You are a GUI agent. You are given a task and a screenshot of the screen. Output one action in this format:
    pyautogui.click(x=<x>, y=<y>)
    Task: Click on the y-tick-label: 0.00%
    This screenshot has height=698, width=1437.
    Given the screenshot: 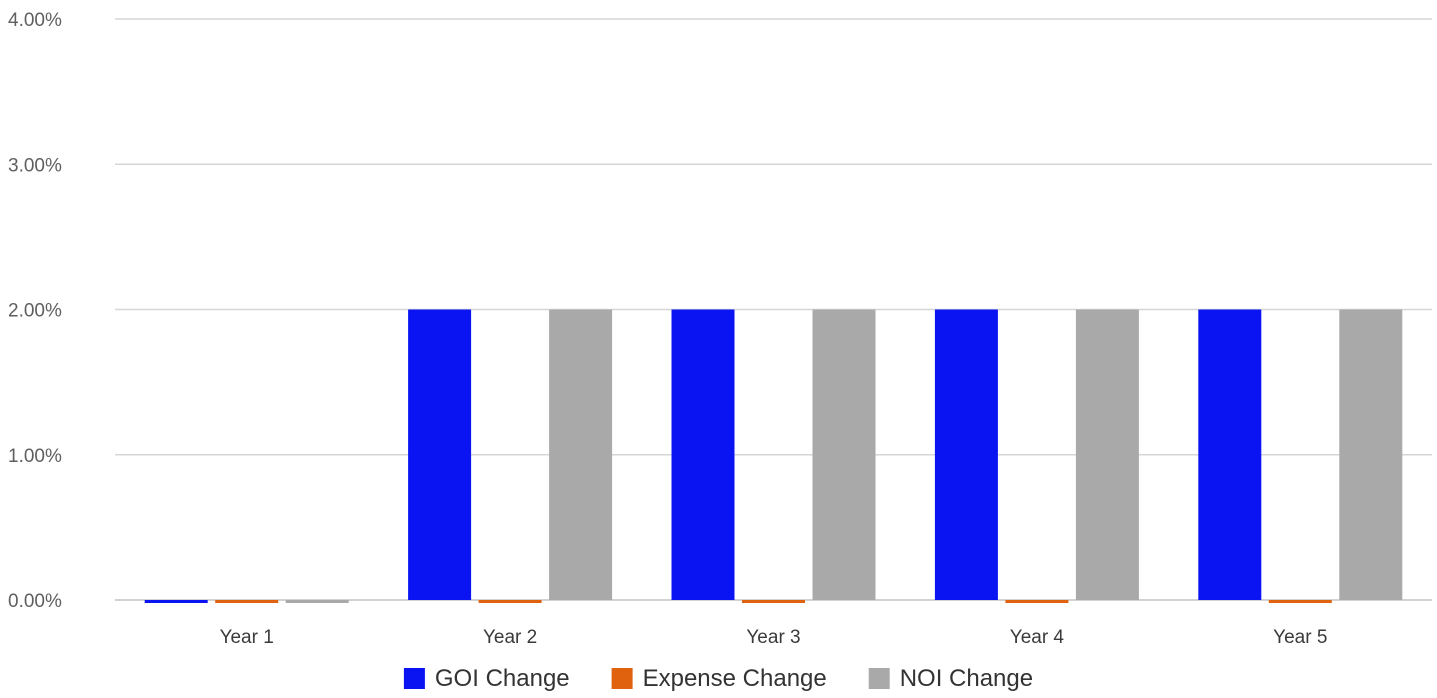 What is the action you would take?
    pyautogui.click(x=35, y=601)
    